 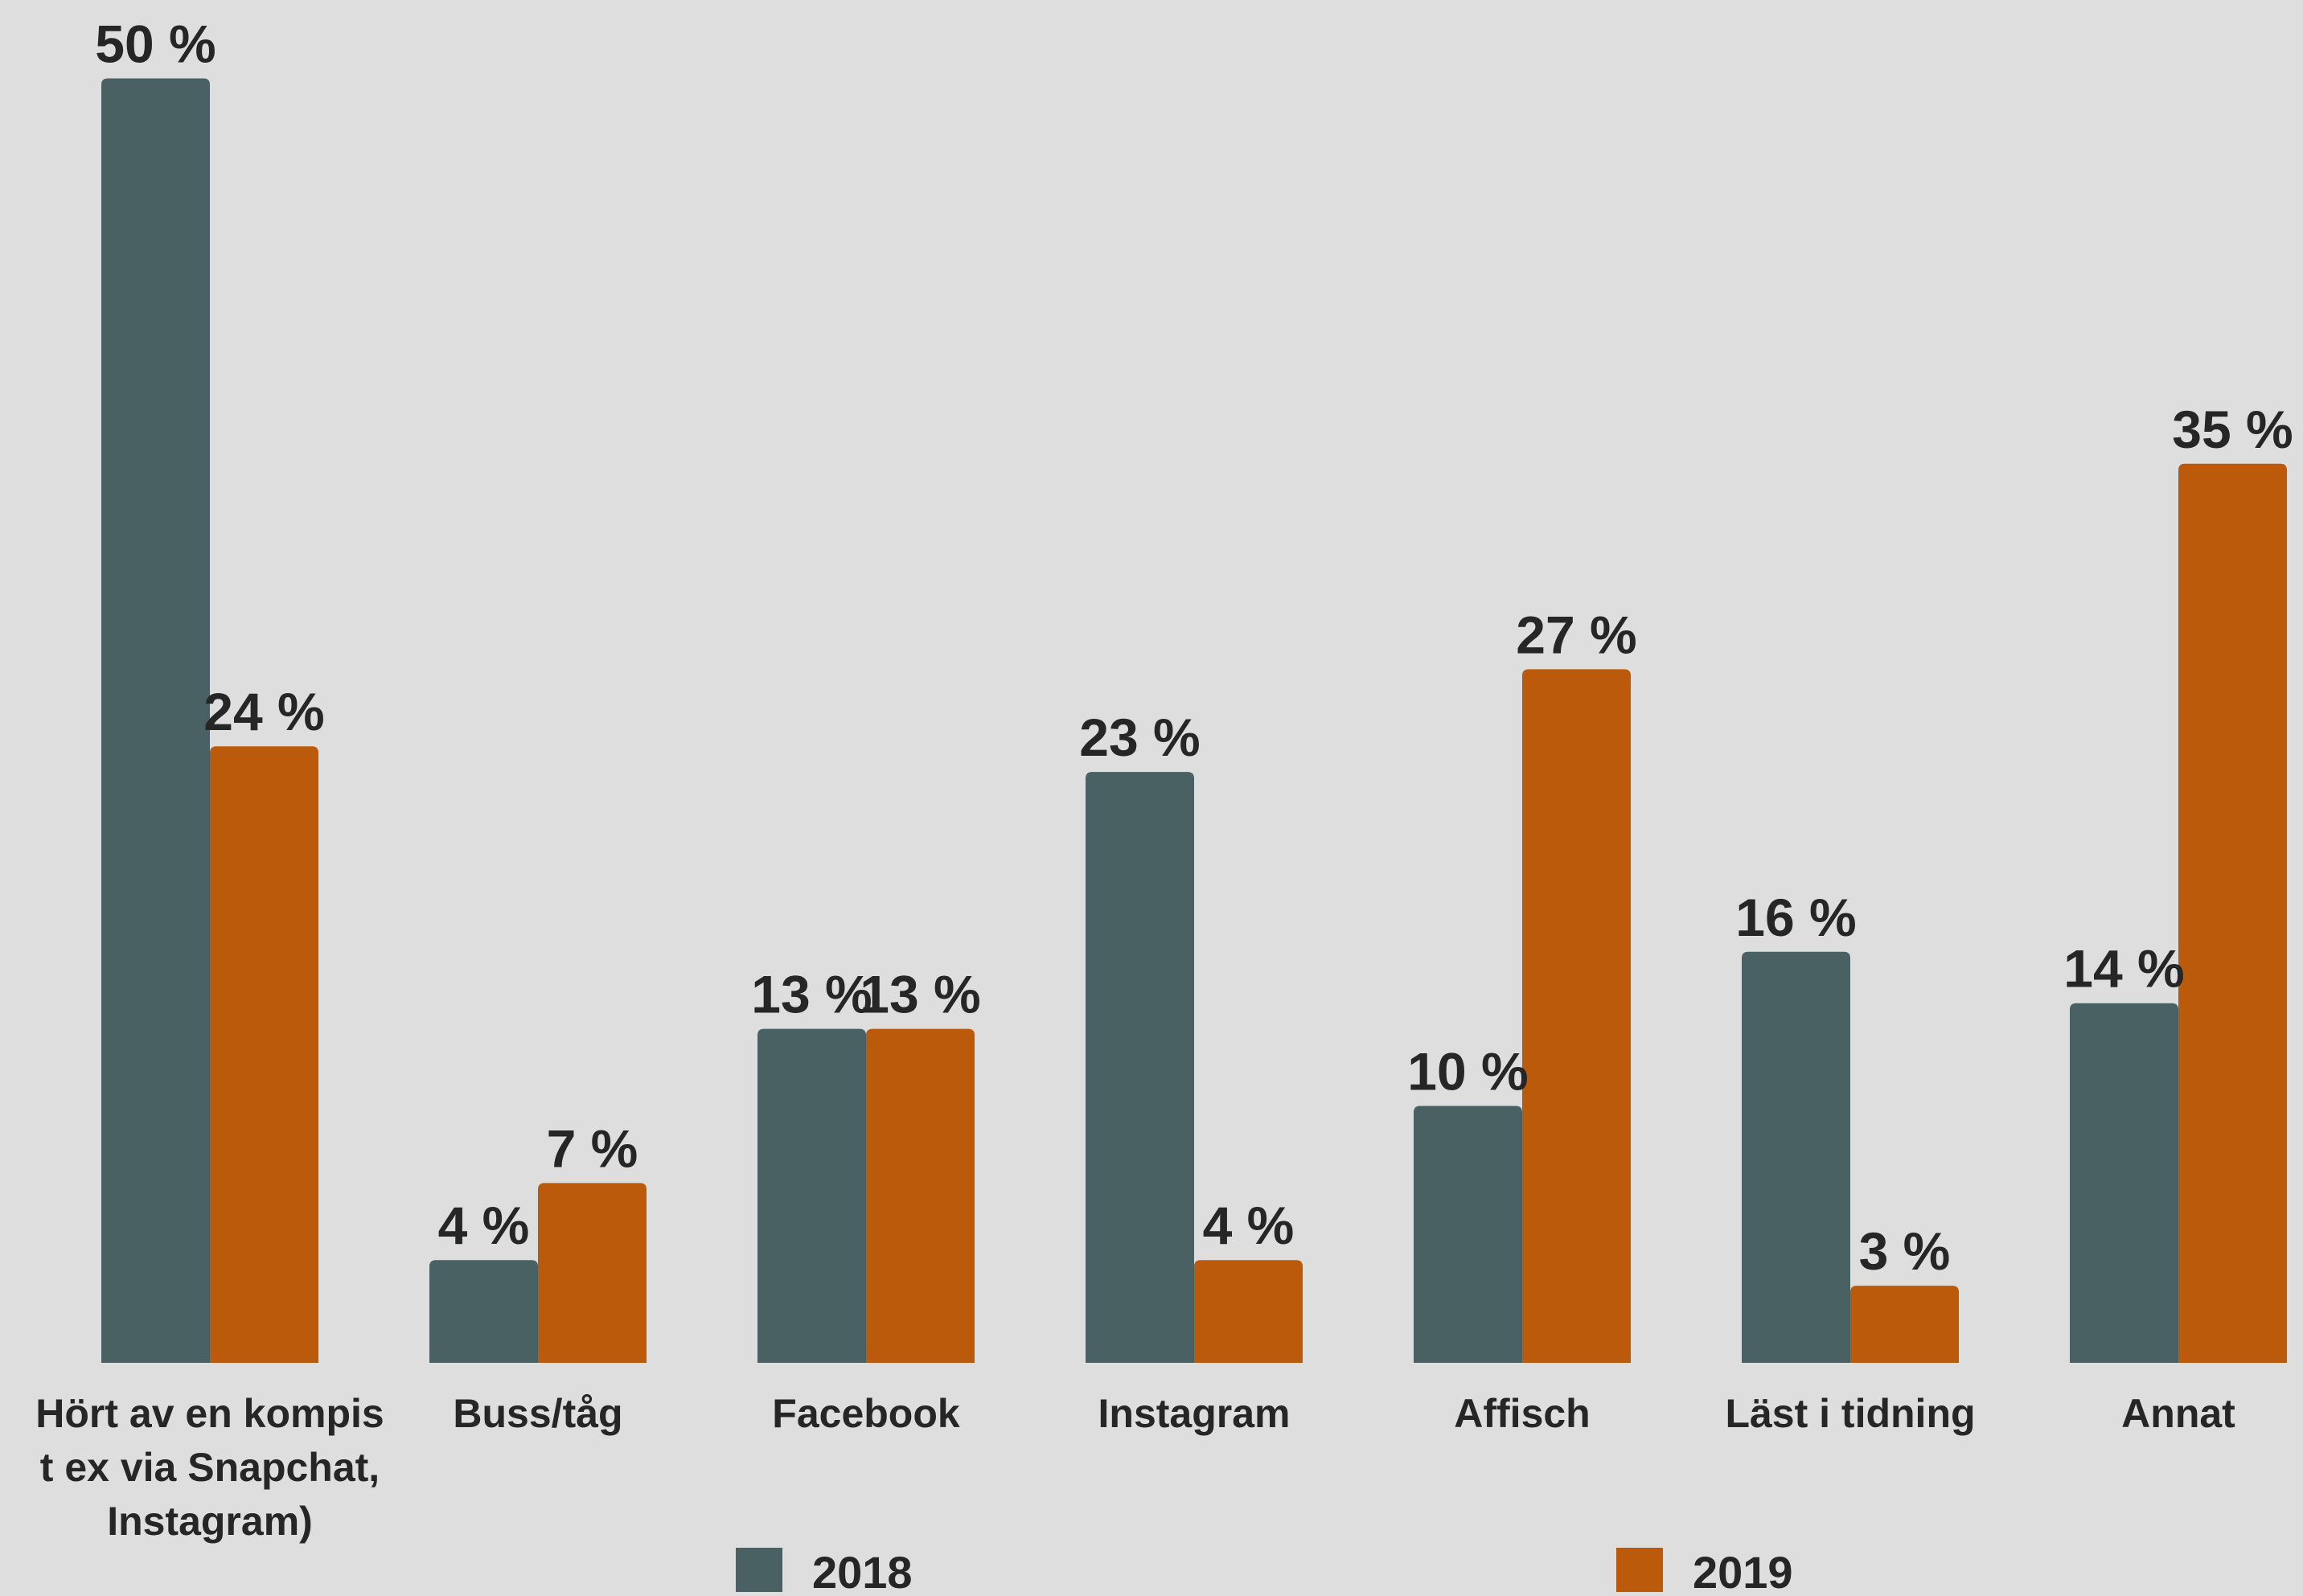 I want to click on category-label-2: Facebook, so click(x=866, y=1413).